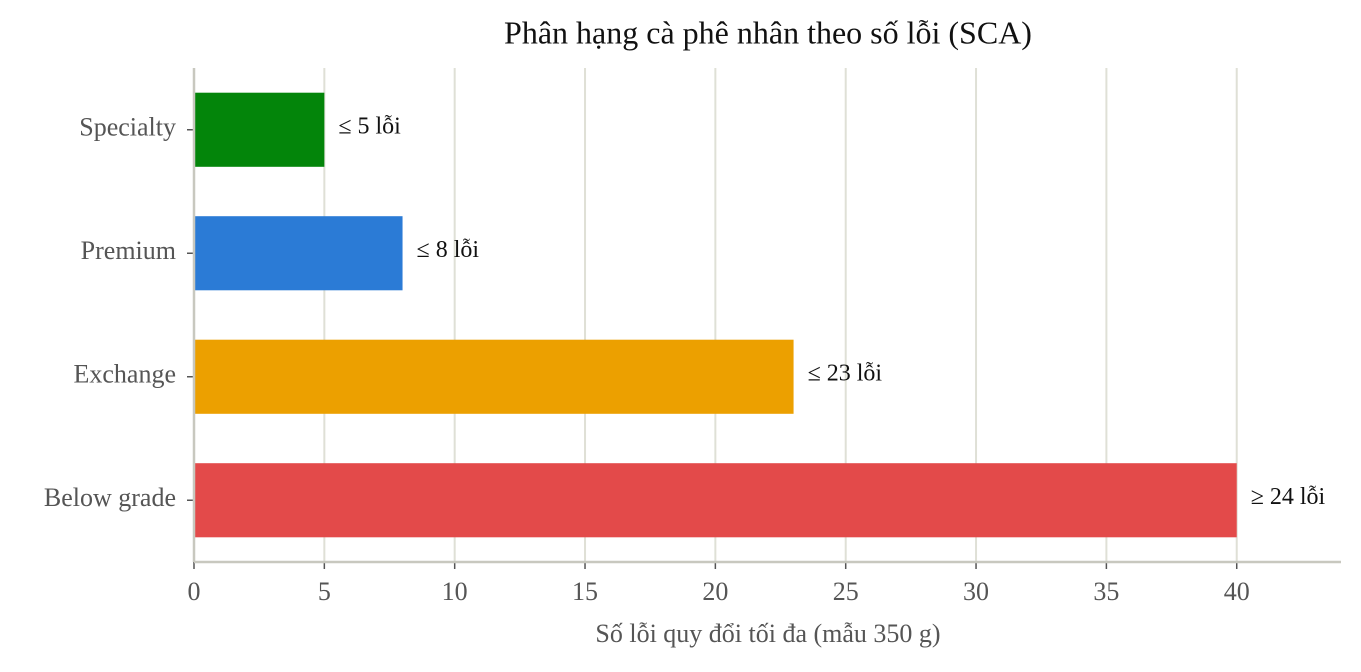 The width and height of the screenshot is (1361, 672). I want to click on y-tick-label: Exchange, so click(124, 374).